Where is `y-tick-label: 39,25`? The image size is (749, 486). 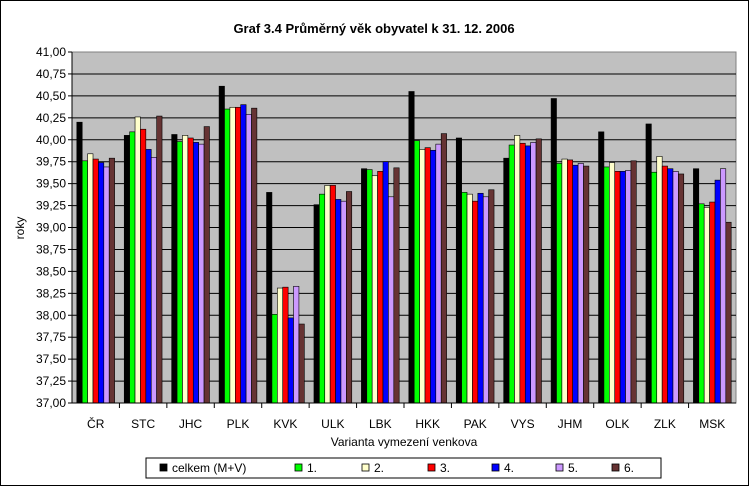 y-tick-label: 39,25 is located at coordinates (51, 206).